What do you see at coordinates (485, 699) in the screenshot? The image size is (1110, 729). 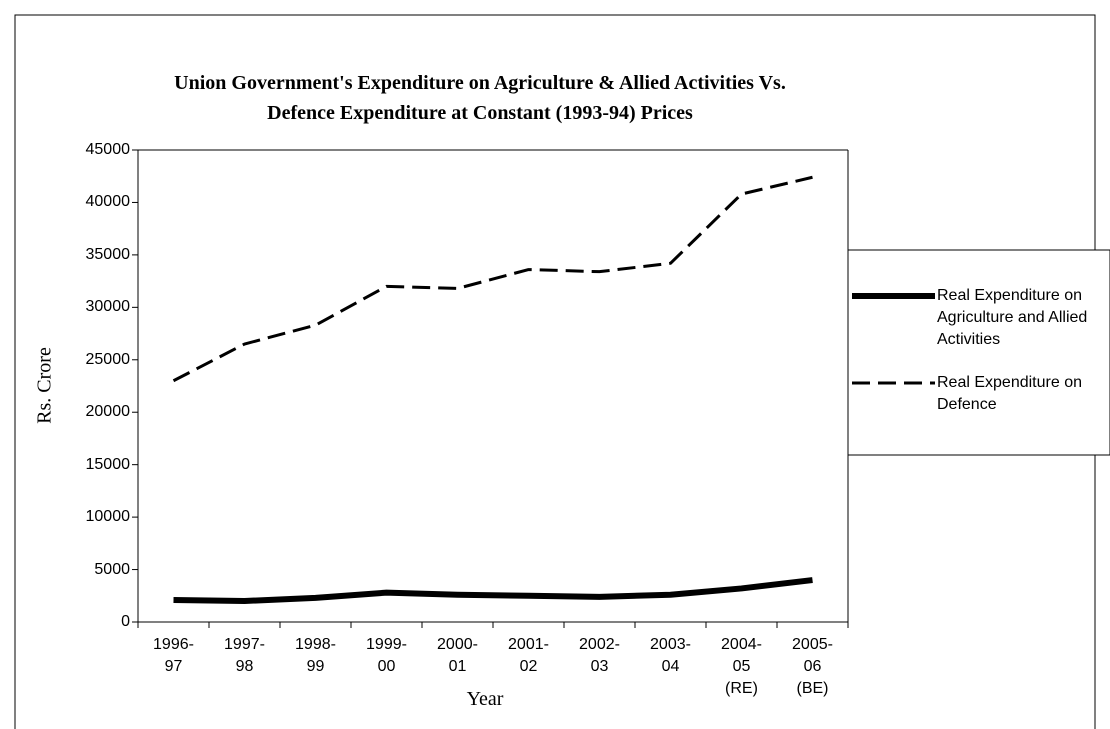 I see `x-axis-title: Year` at bounding box center [485, 699].